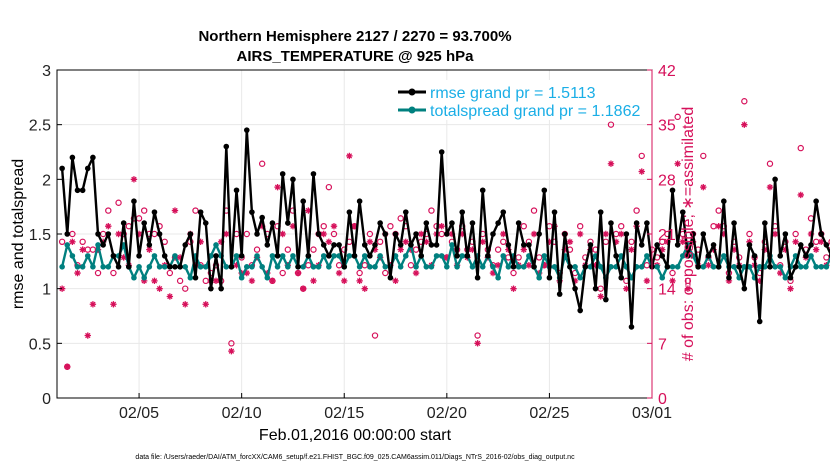 The height and width of the screenshot is (470, 830). Describe the element at coordinates (662, 344) in the screenshot. I see `y-right-tick-label: 7` at that location.